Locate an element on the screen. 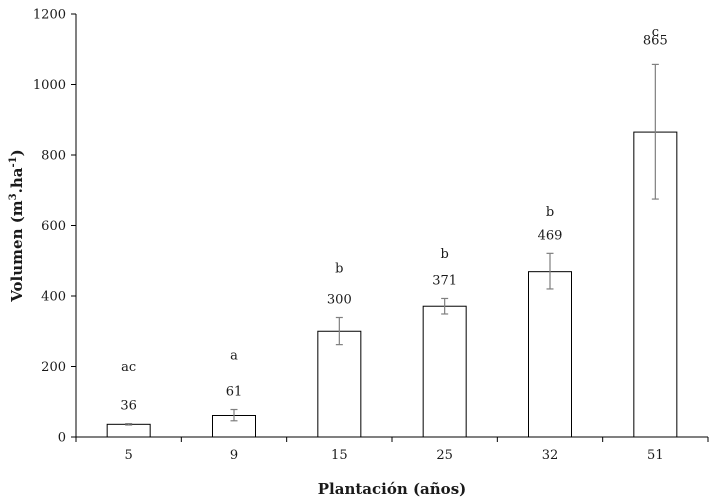 The width and height of the screenshot is (718, 500). x-axis-title: Plantación (años) is located at coordinates (392, 489).